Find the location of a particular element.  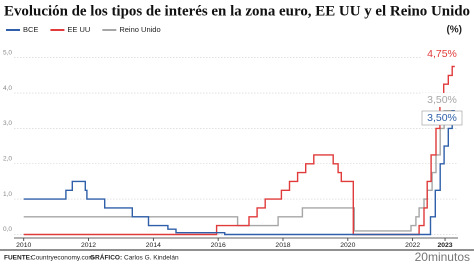

x-tick-label: 2010 is located at coordinates (23, 245).